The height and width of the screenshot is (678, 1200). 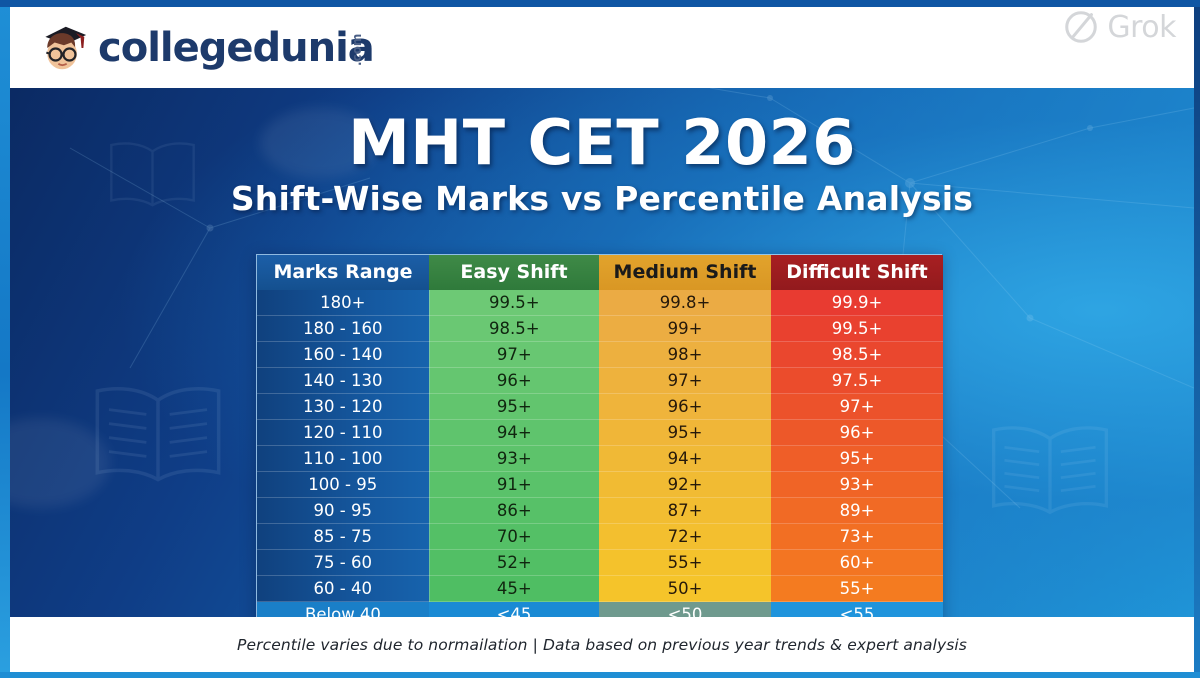 I want to click on cell-marks-range: 100 - 95, so click(x=343, y=484).